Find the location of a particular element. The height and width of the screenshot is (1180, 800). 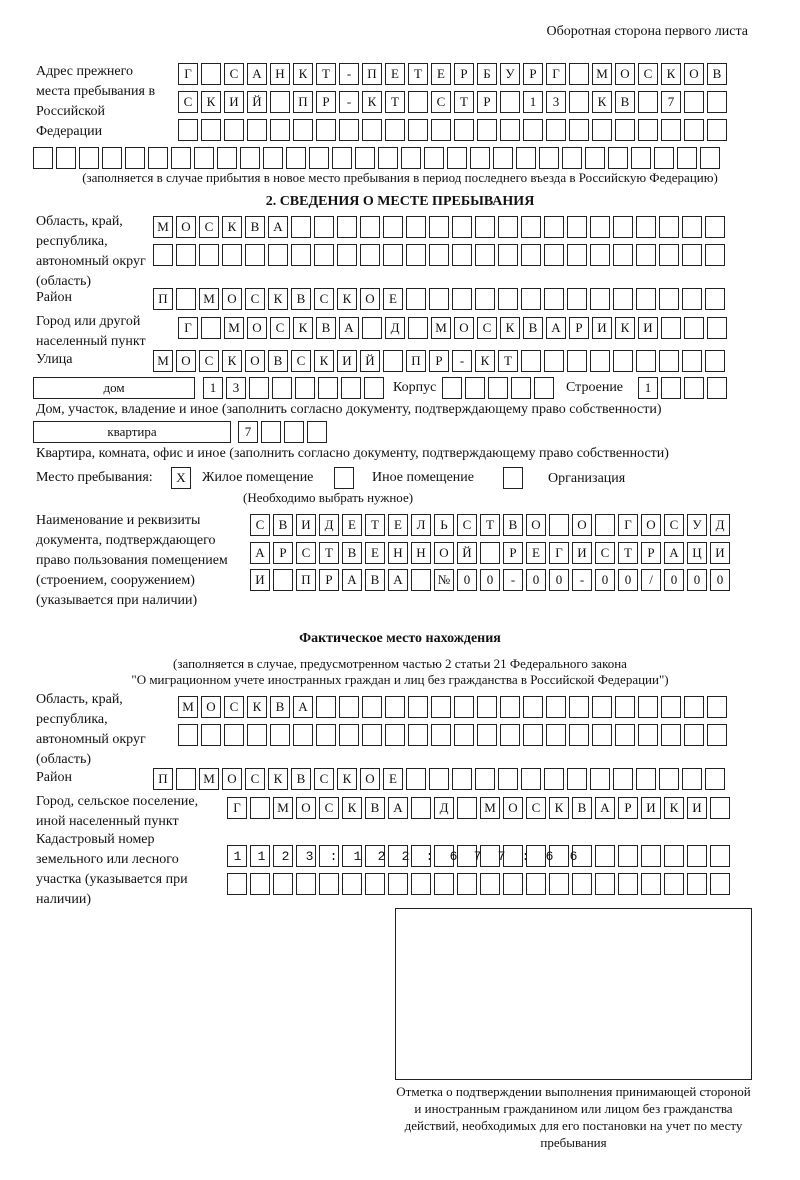

building-row: 1 is located at coordinates (684, 388).